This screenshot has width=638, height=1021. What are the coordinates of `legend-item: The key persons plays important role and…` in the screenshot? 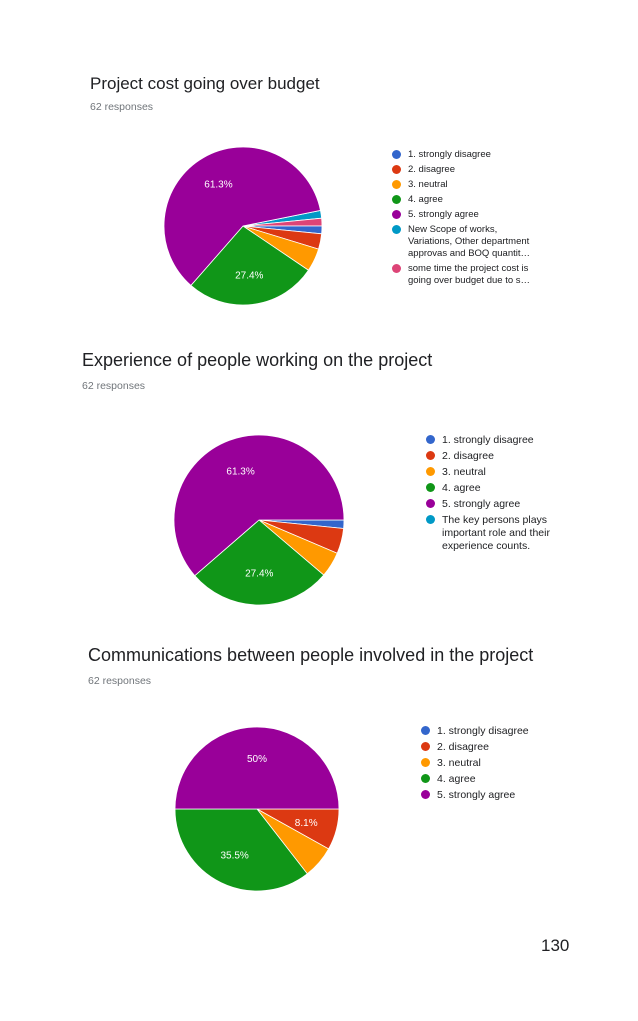 It's located at (496, 533).